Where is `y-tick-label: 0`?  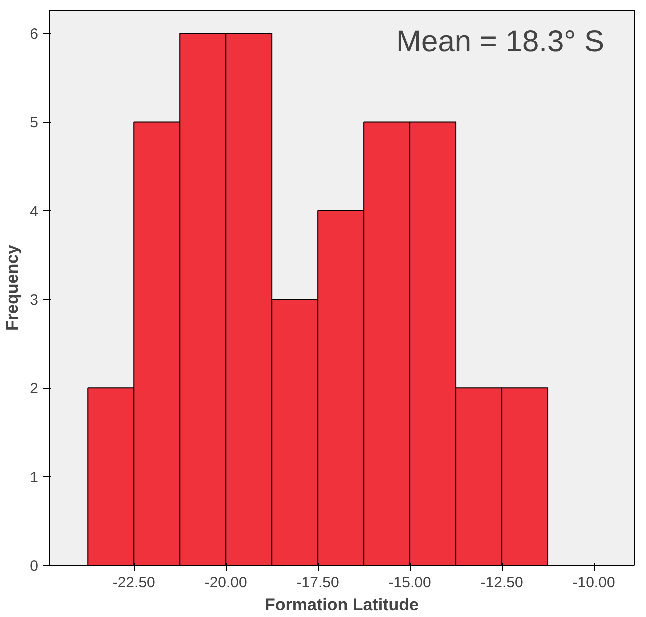
y-tick-label: 0 is located at coordinates (34, 566).